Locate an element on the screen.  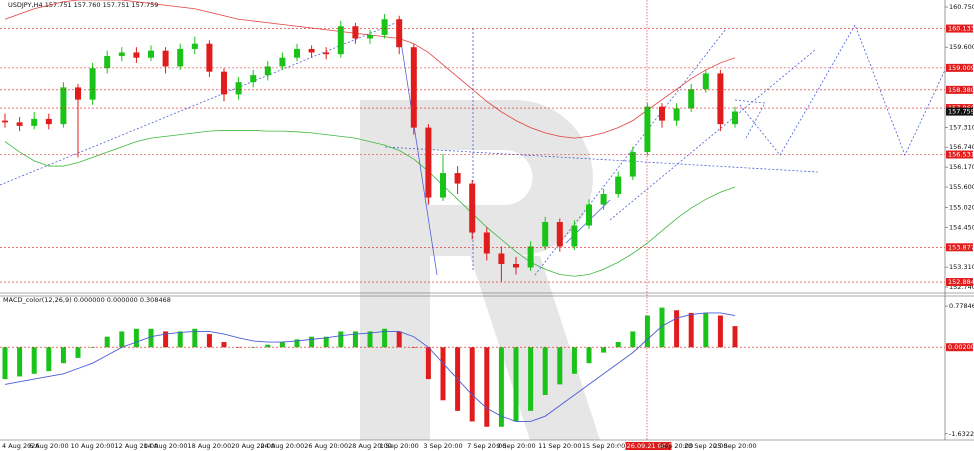
y-tick-label: 156.740 is located at coordinates (961, 147).